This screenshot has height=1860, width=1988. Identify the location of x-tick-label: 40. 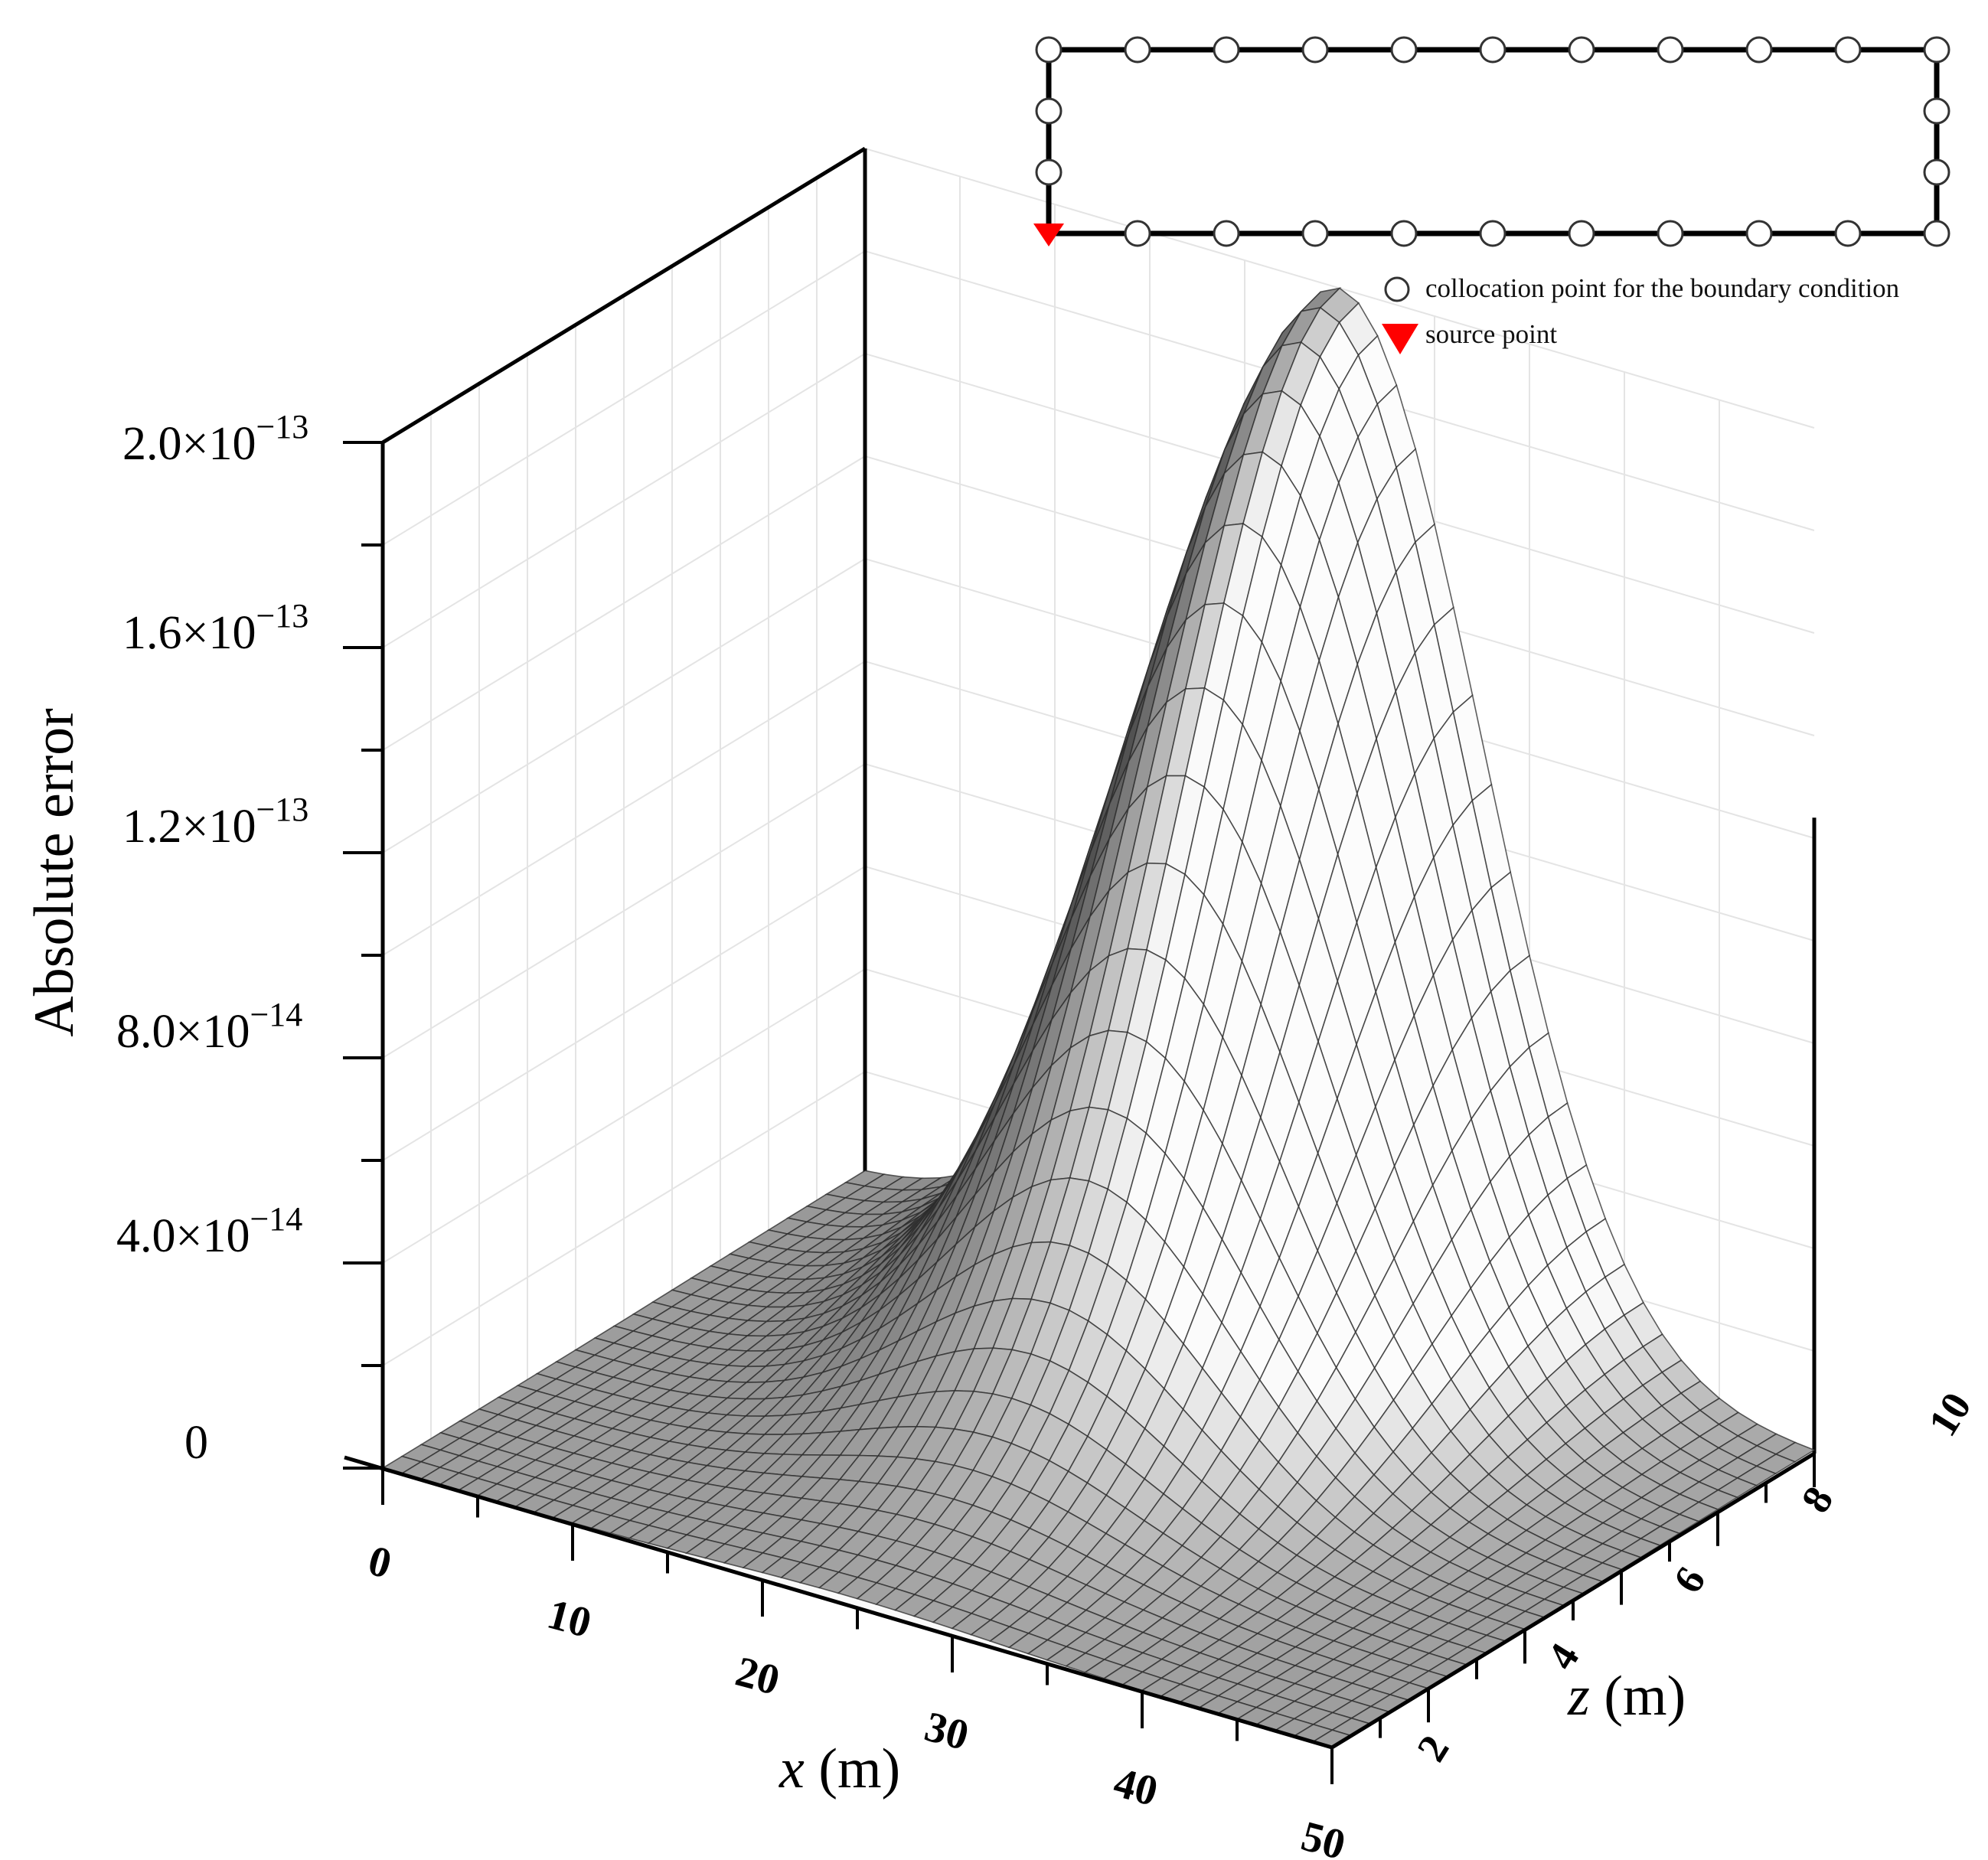
(1136, 1787).